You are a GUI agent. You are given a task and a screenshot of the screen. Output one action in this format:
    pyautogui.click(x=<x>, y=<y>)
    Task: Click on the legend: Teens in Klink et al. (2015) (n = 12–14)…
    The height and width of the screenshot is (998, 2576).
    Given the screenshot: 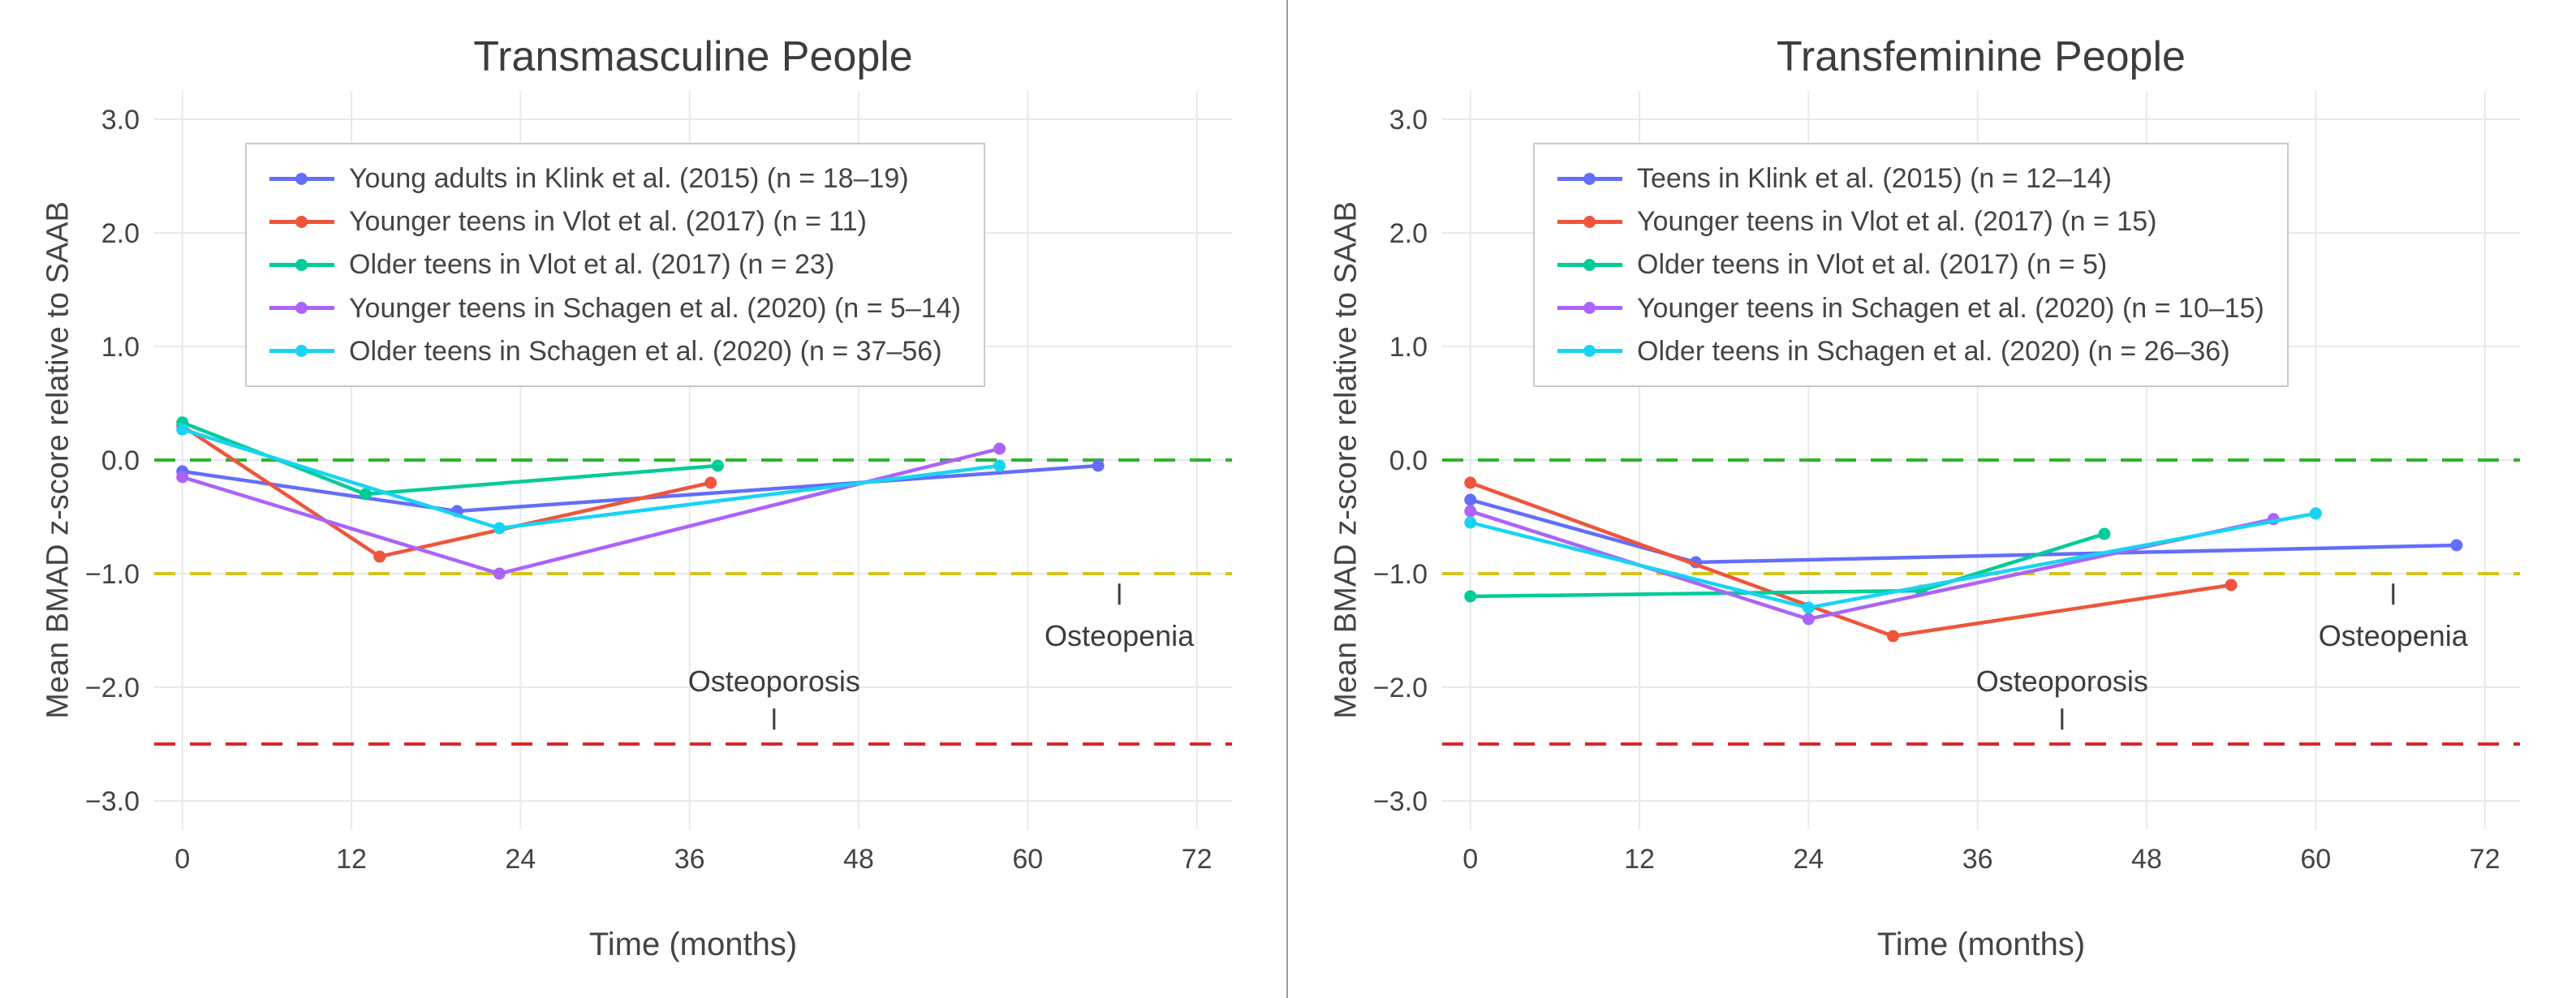 What is the action you would take?
    pyautogui.click(x=1911, y=265)
    